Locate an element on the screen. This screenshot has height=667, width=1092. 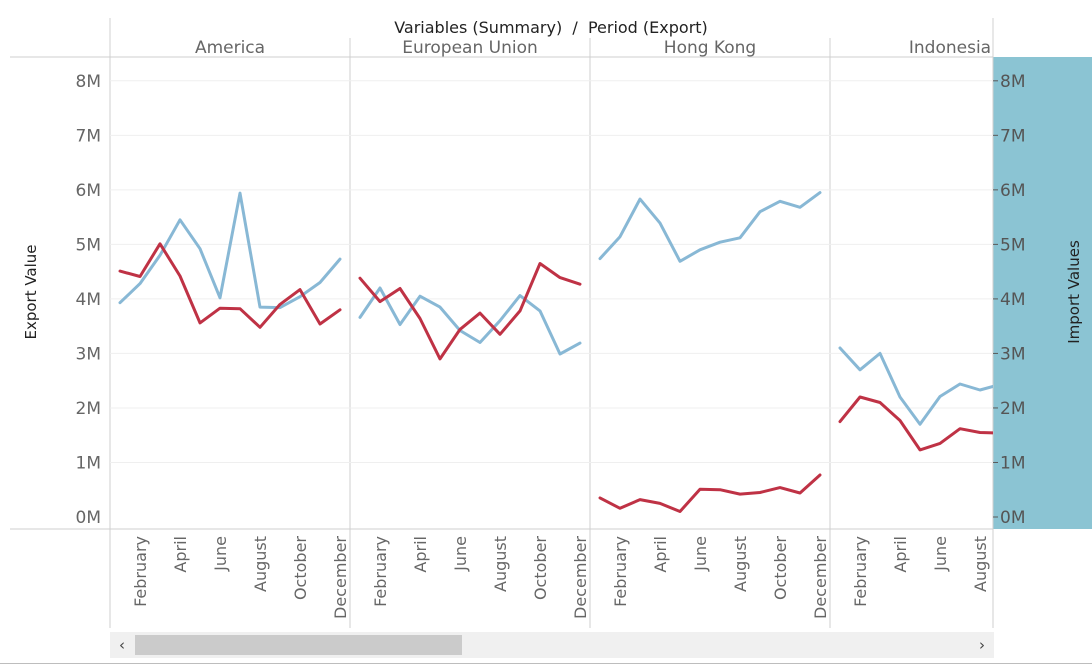
panel-header-america: America is located at coordinates (230, 48).